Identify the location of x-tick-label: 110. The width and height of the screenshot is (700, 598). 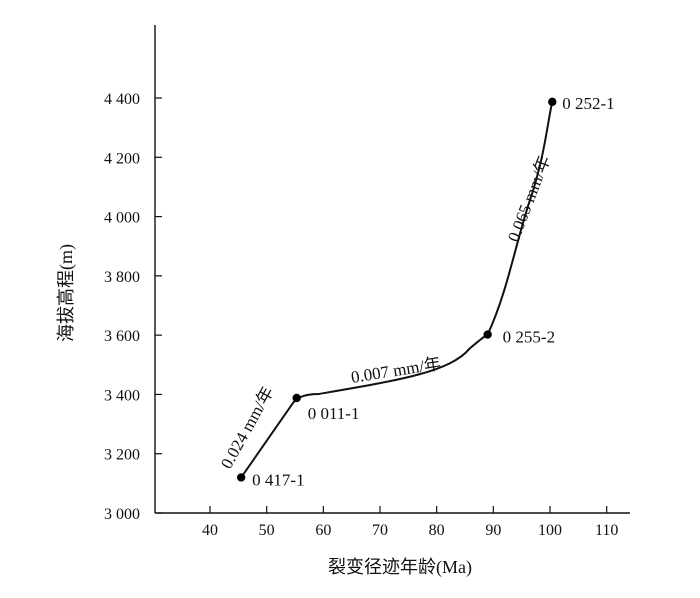
(606, 530).